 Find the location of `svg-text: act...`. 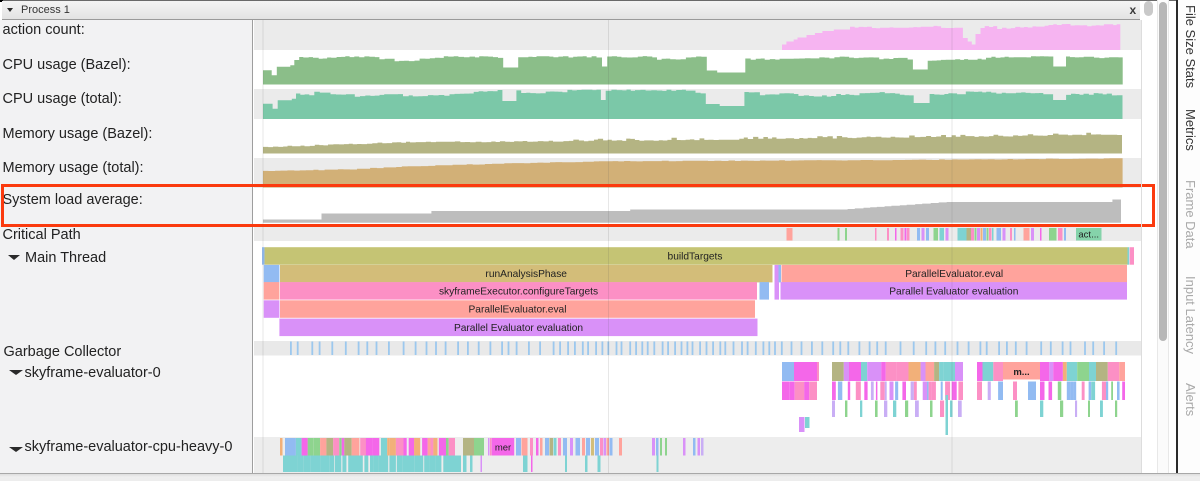

svg-text: act... is located at coordinates (1088, 235).